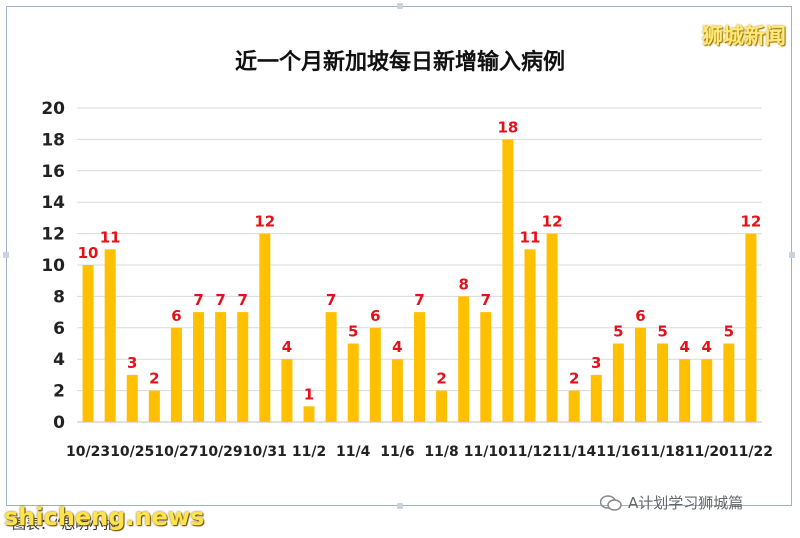 This screenshot has width=800, height=538. What do you see at coordinates (507, 127) in the screenshot?
I see `data-label: 18` at bounding box center [507, 127].